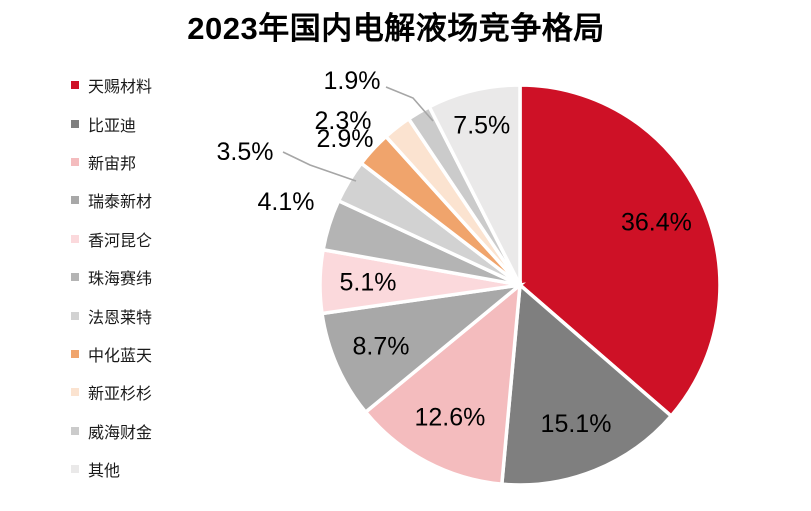  Describe the element at coordinates (120, 88) in the screenshot. I see `legend-label: 天赐材料` at that location.